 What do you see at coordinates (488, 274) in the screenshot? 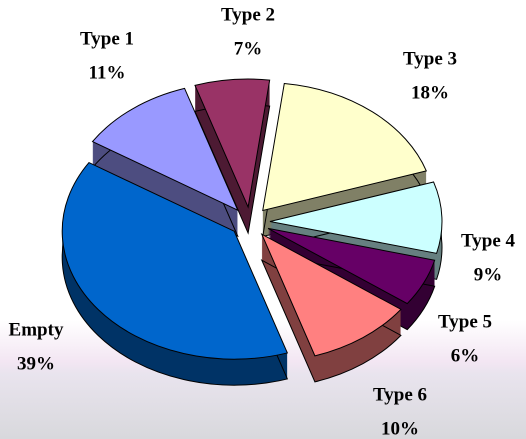
I see `value-label: 9%` at bounding box center [488, 274].